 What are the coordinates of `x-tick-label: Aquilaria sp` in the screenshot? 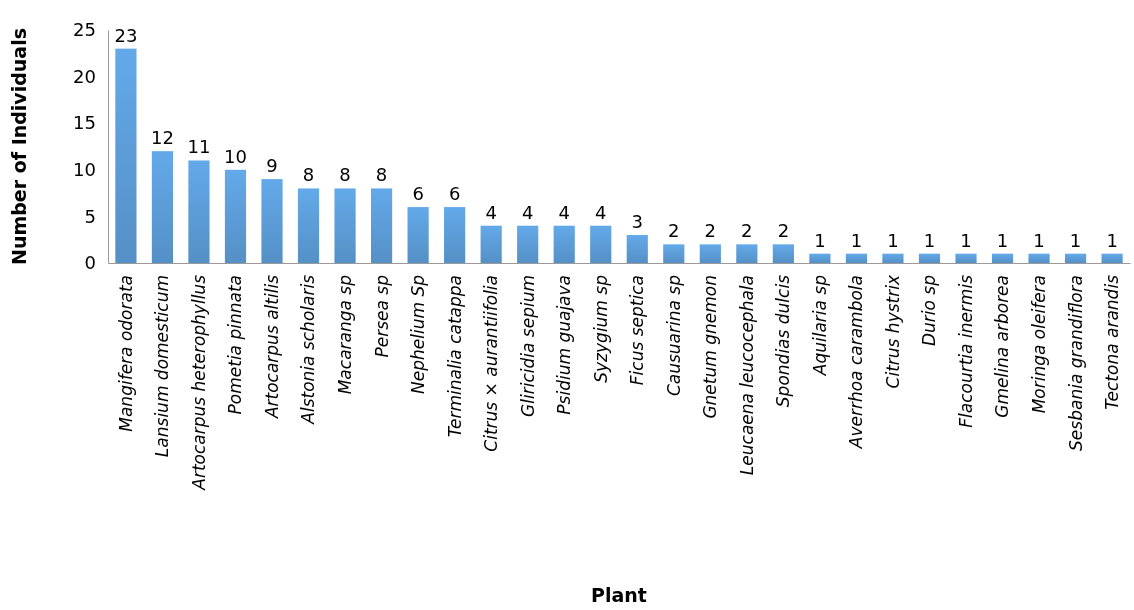 It's located at (819, 325).